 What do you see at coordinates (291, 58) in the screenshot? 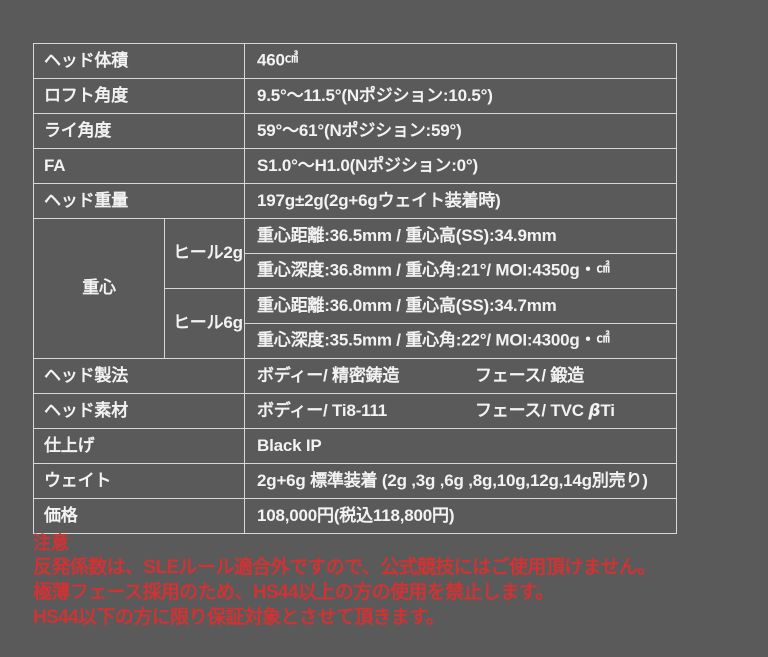
I see `unit-cubic-cm: ㎤` at bounding box center [291, 58].